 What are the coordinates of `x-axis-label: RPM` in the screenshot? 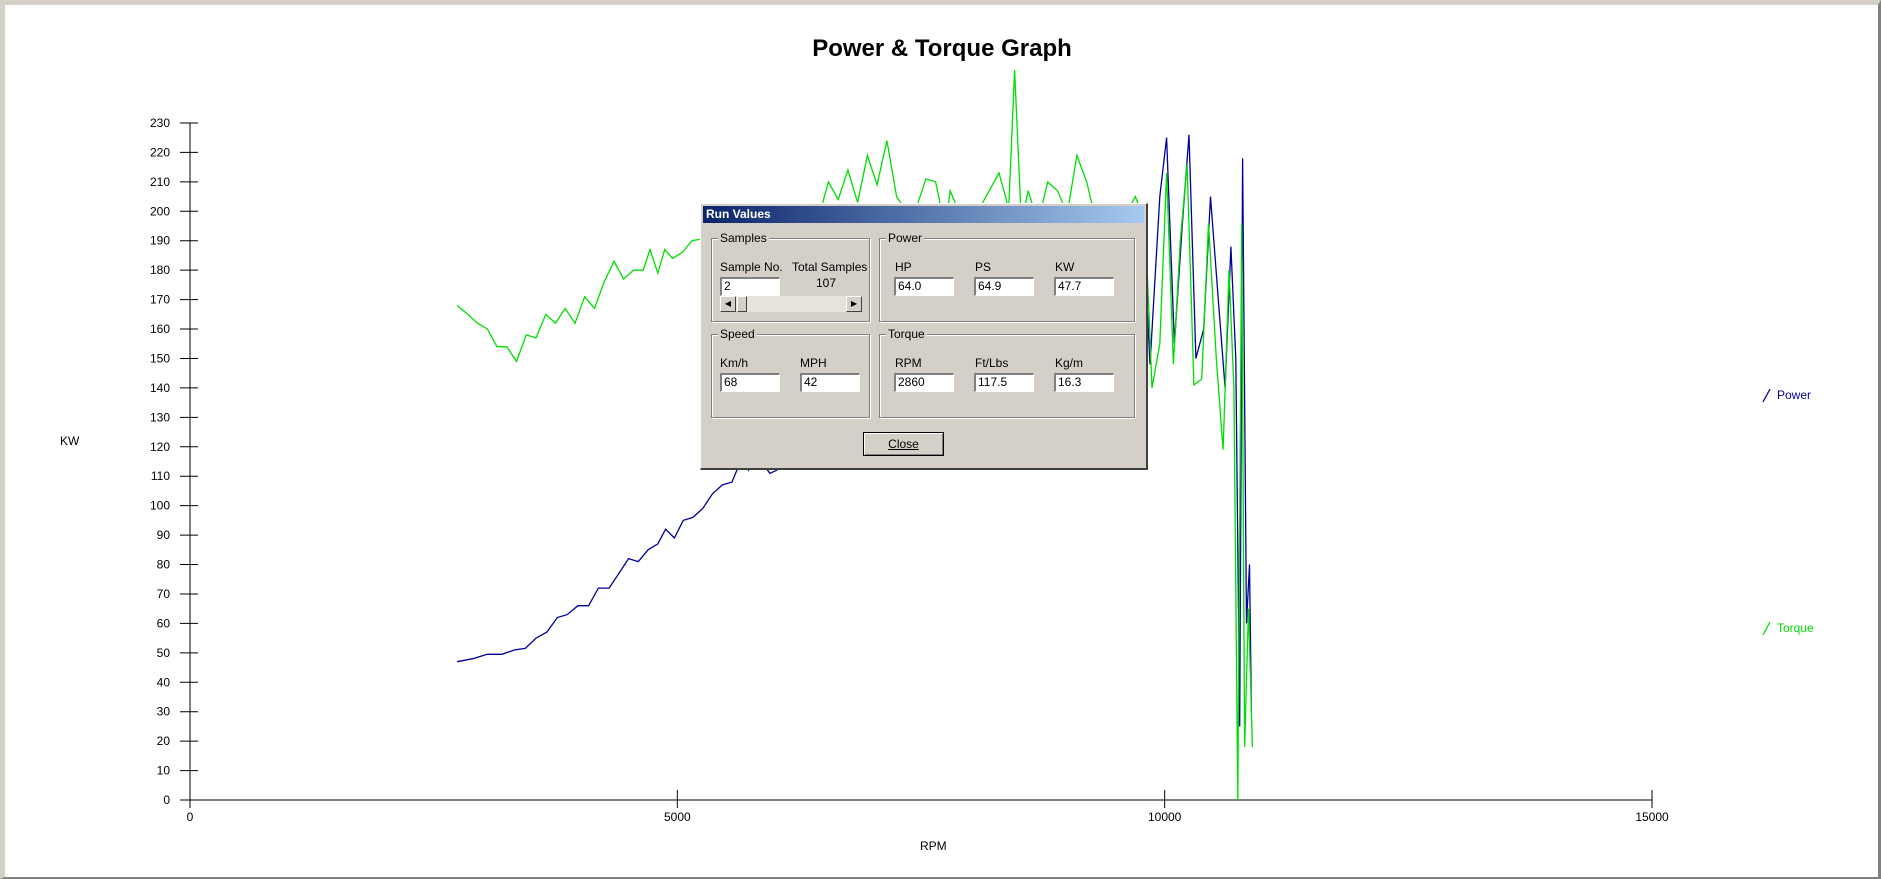 It's located at (933, 846).